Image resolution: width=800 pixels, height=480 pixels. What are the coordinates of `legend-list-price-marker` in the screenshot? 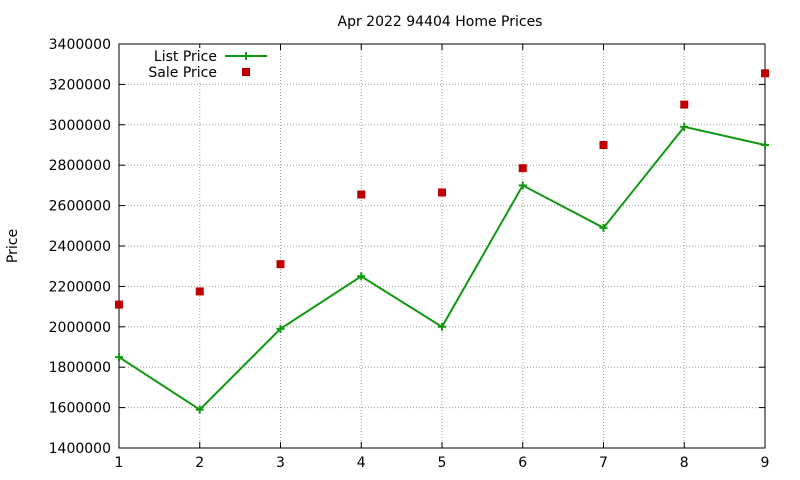 It's located at (246, 56).